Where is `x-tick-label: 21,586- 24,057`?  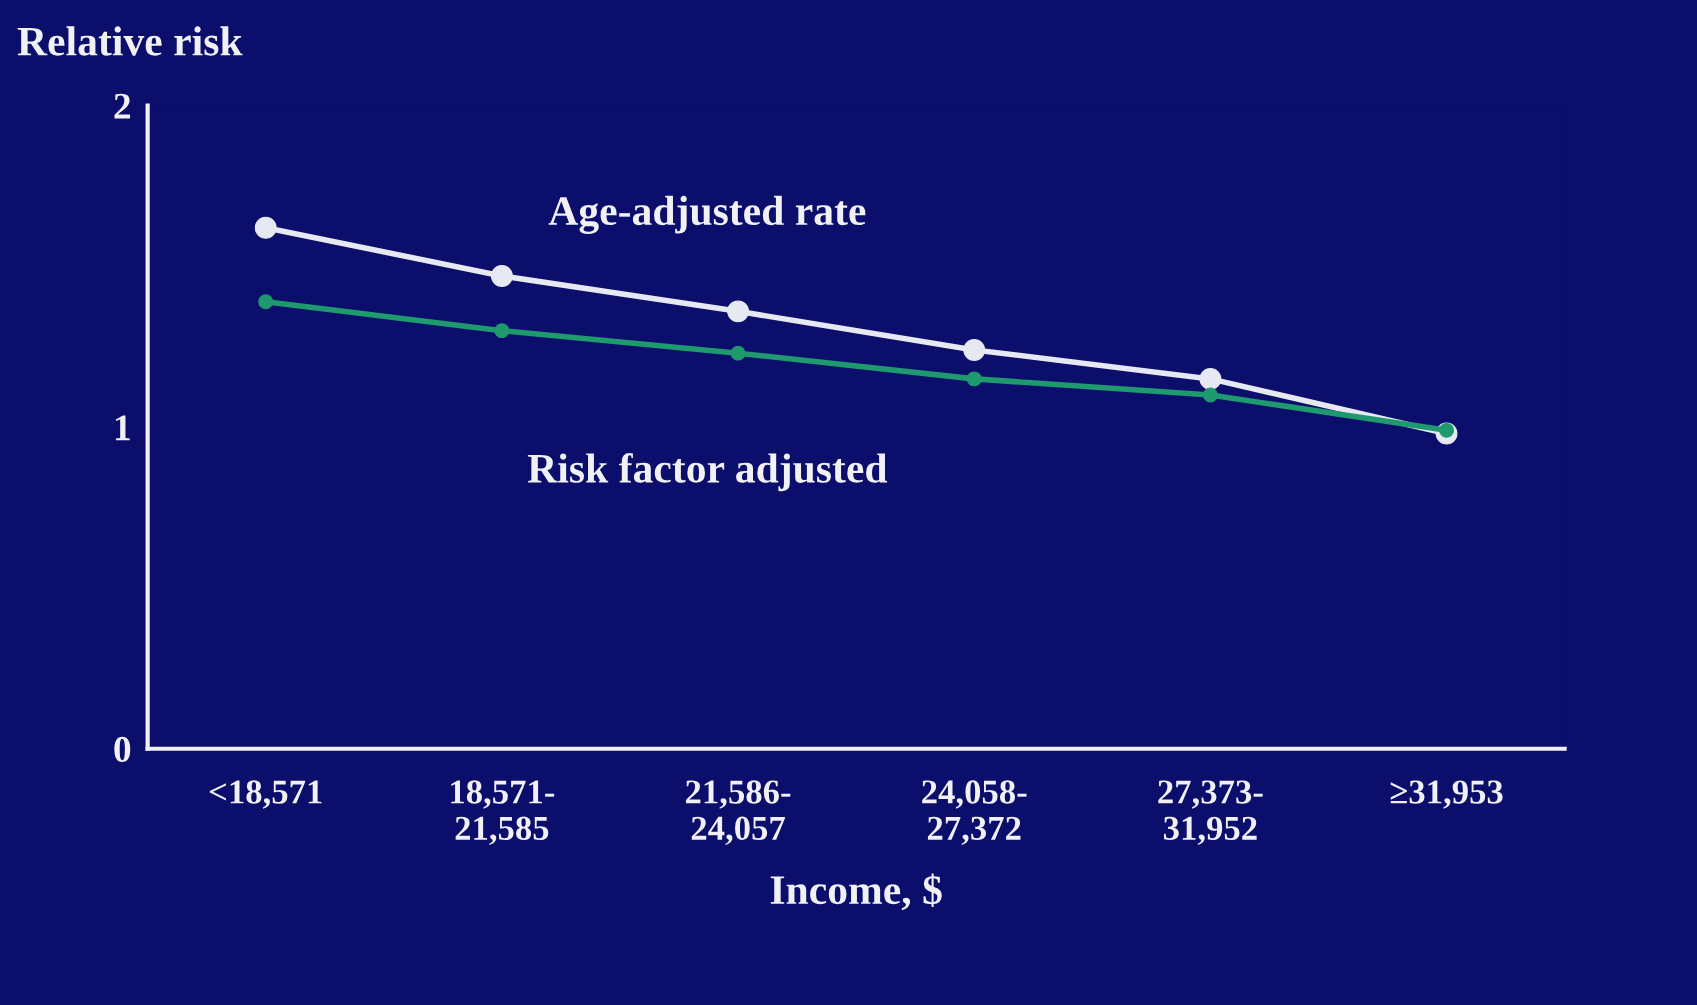 x-tick-label: 21,586- 24,057 is located at coordinates (738, 813).